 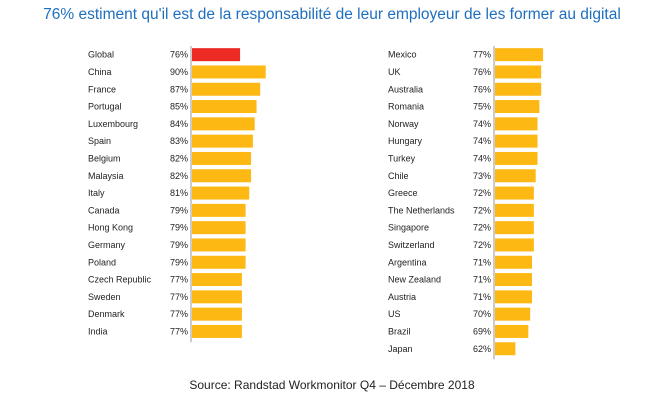 I want to click on value-label: 90%, so click(x=179, y=72).